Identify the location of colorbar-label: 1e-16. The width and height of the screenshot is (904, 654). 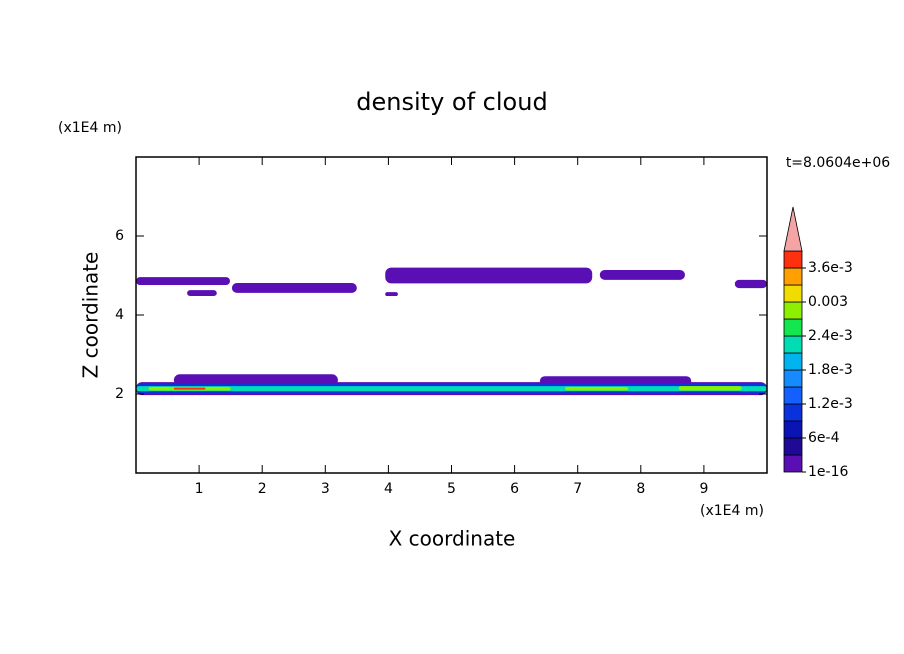
(828, 472).